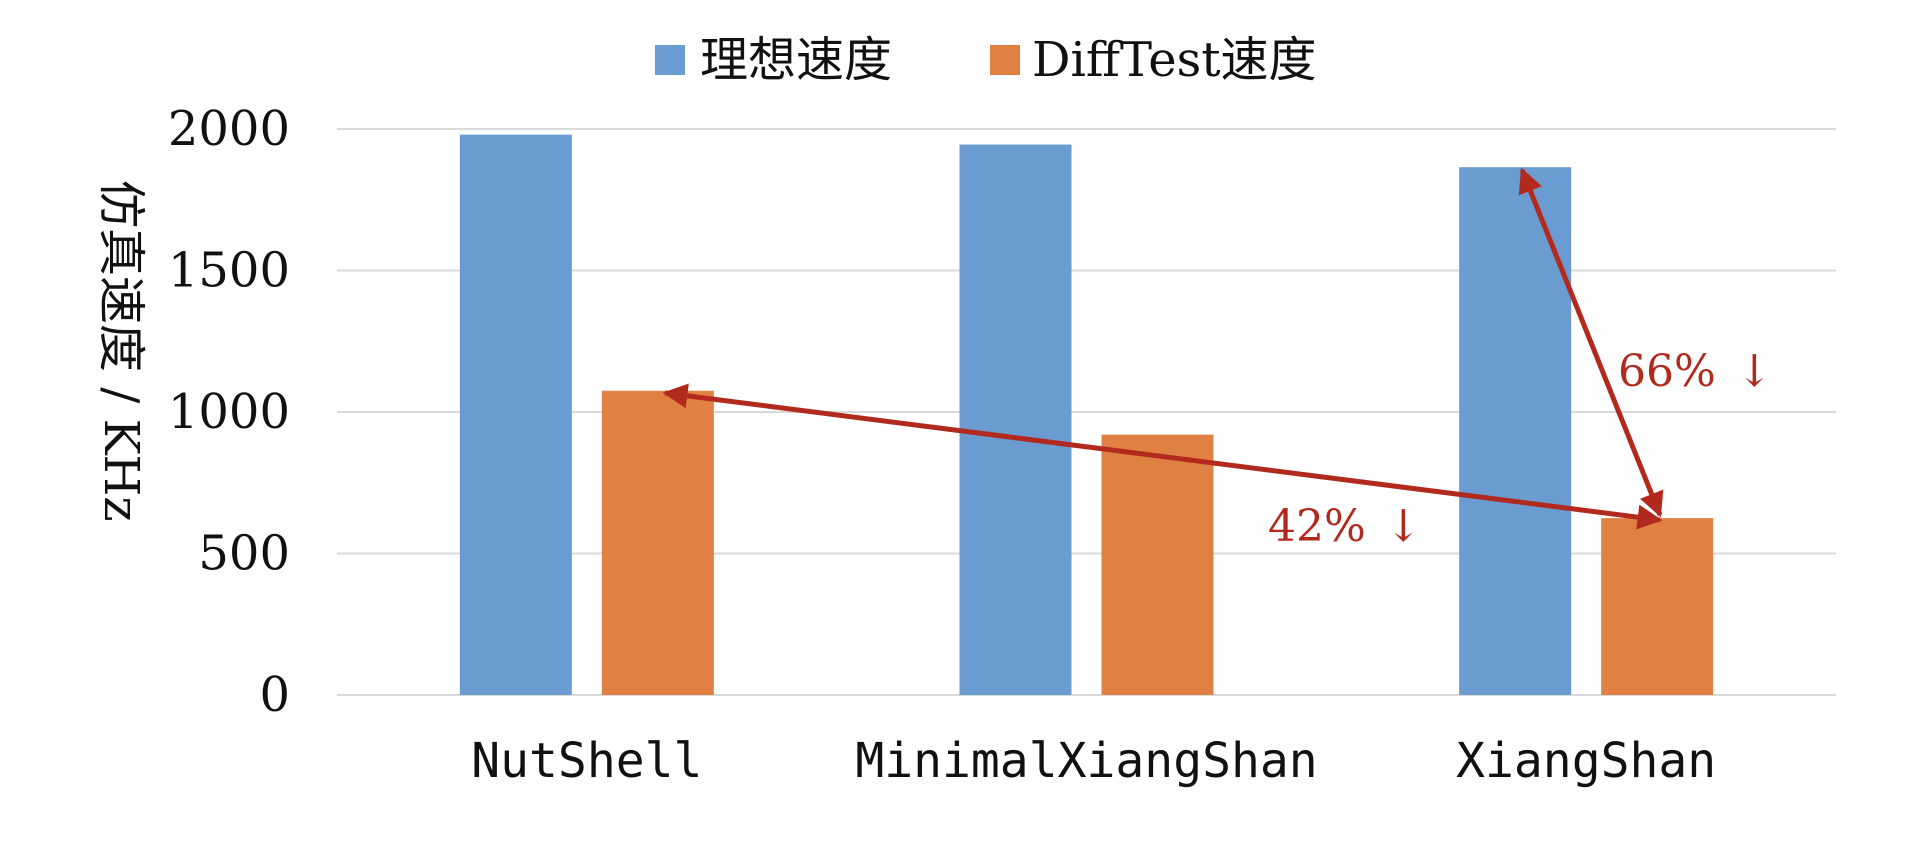 The width and height of the screenshot is (1922, 846). What do you see at coordinates (986, 60) in the screenshot?
I see `legend: 理想速度 DiffTest速度` at bounding box center [986, 60].